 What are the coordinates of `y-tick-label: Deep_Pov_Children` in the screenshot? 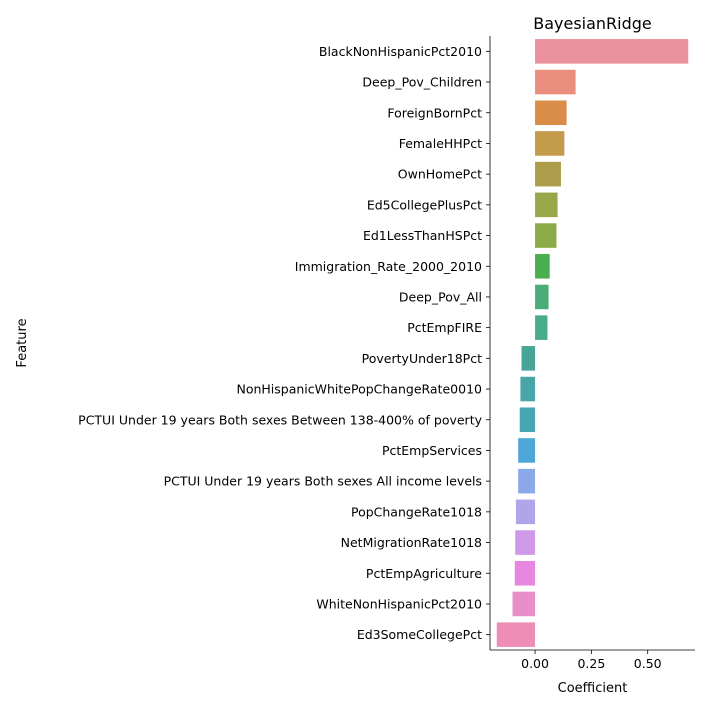 It's located at (422, 82).